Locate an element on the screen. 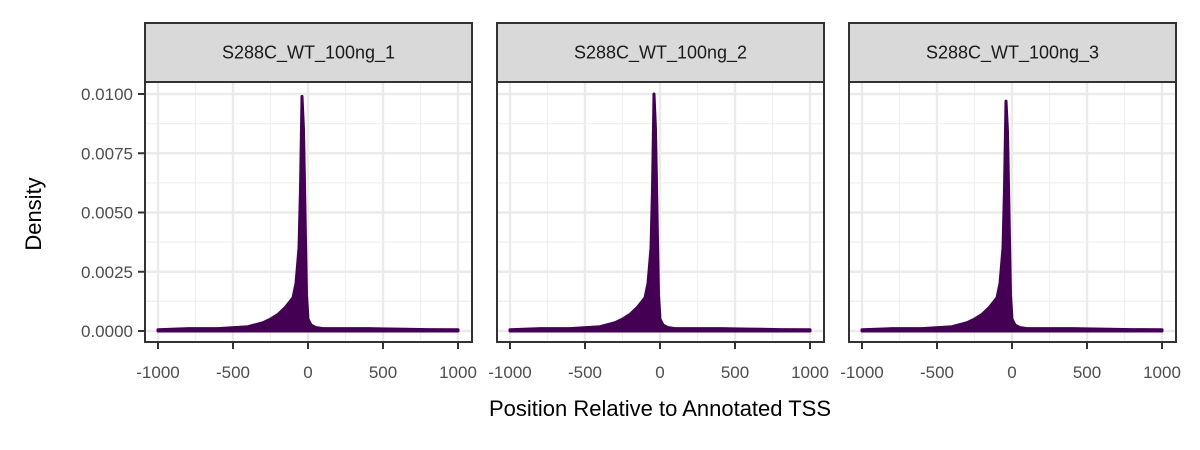  y-tick-label: 0.0100 is located at coordinates (107, 94).